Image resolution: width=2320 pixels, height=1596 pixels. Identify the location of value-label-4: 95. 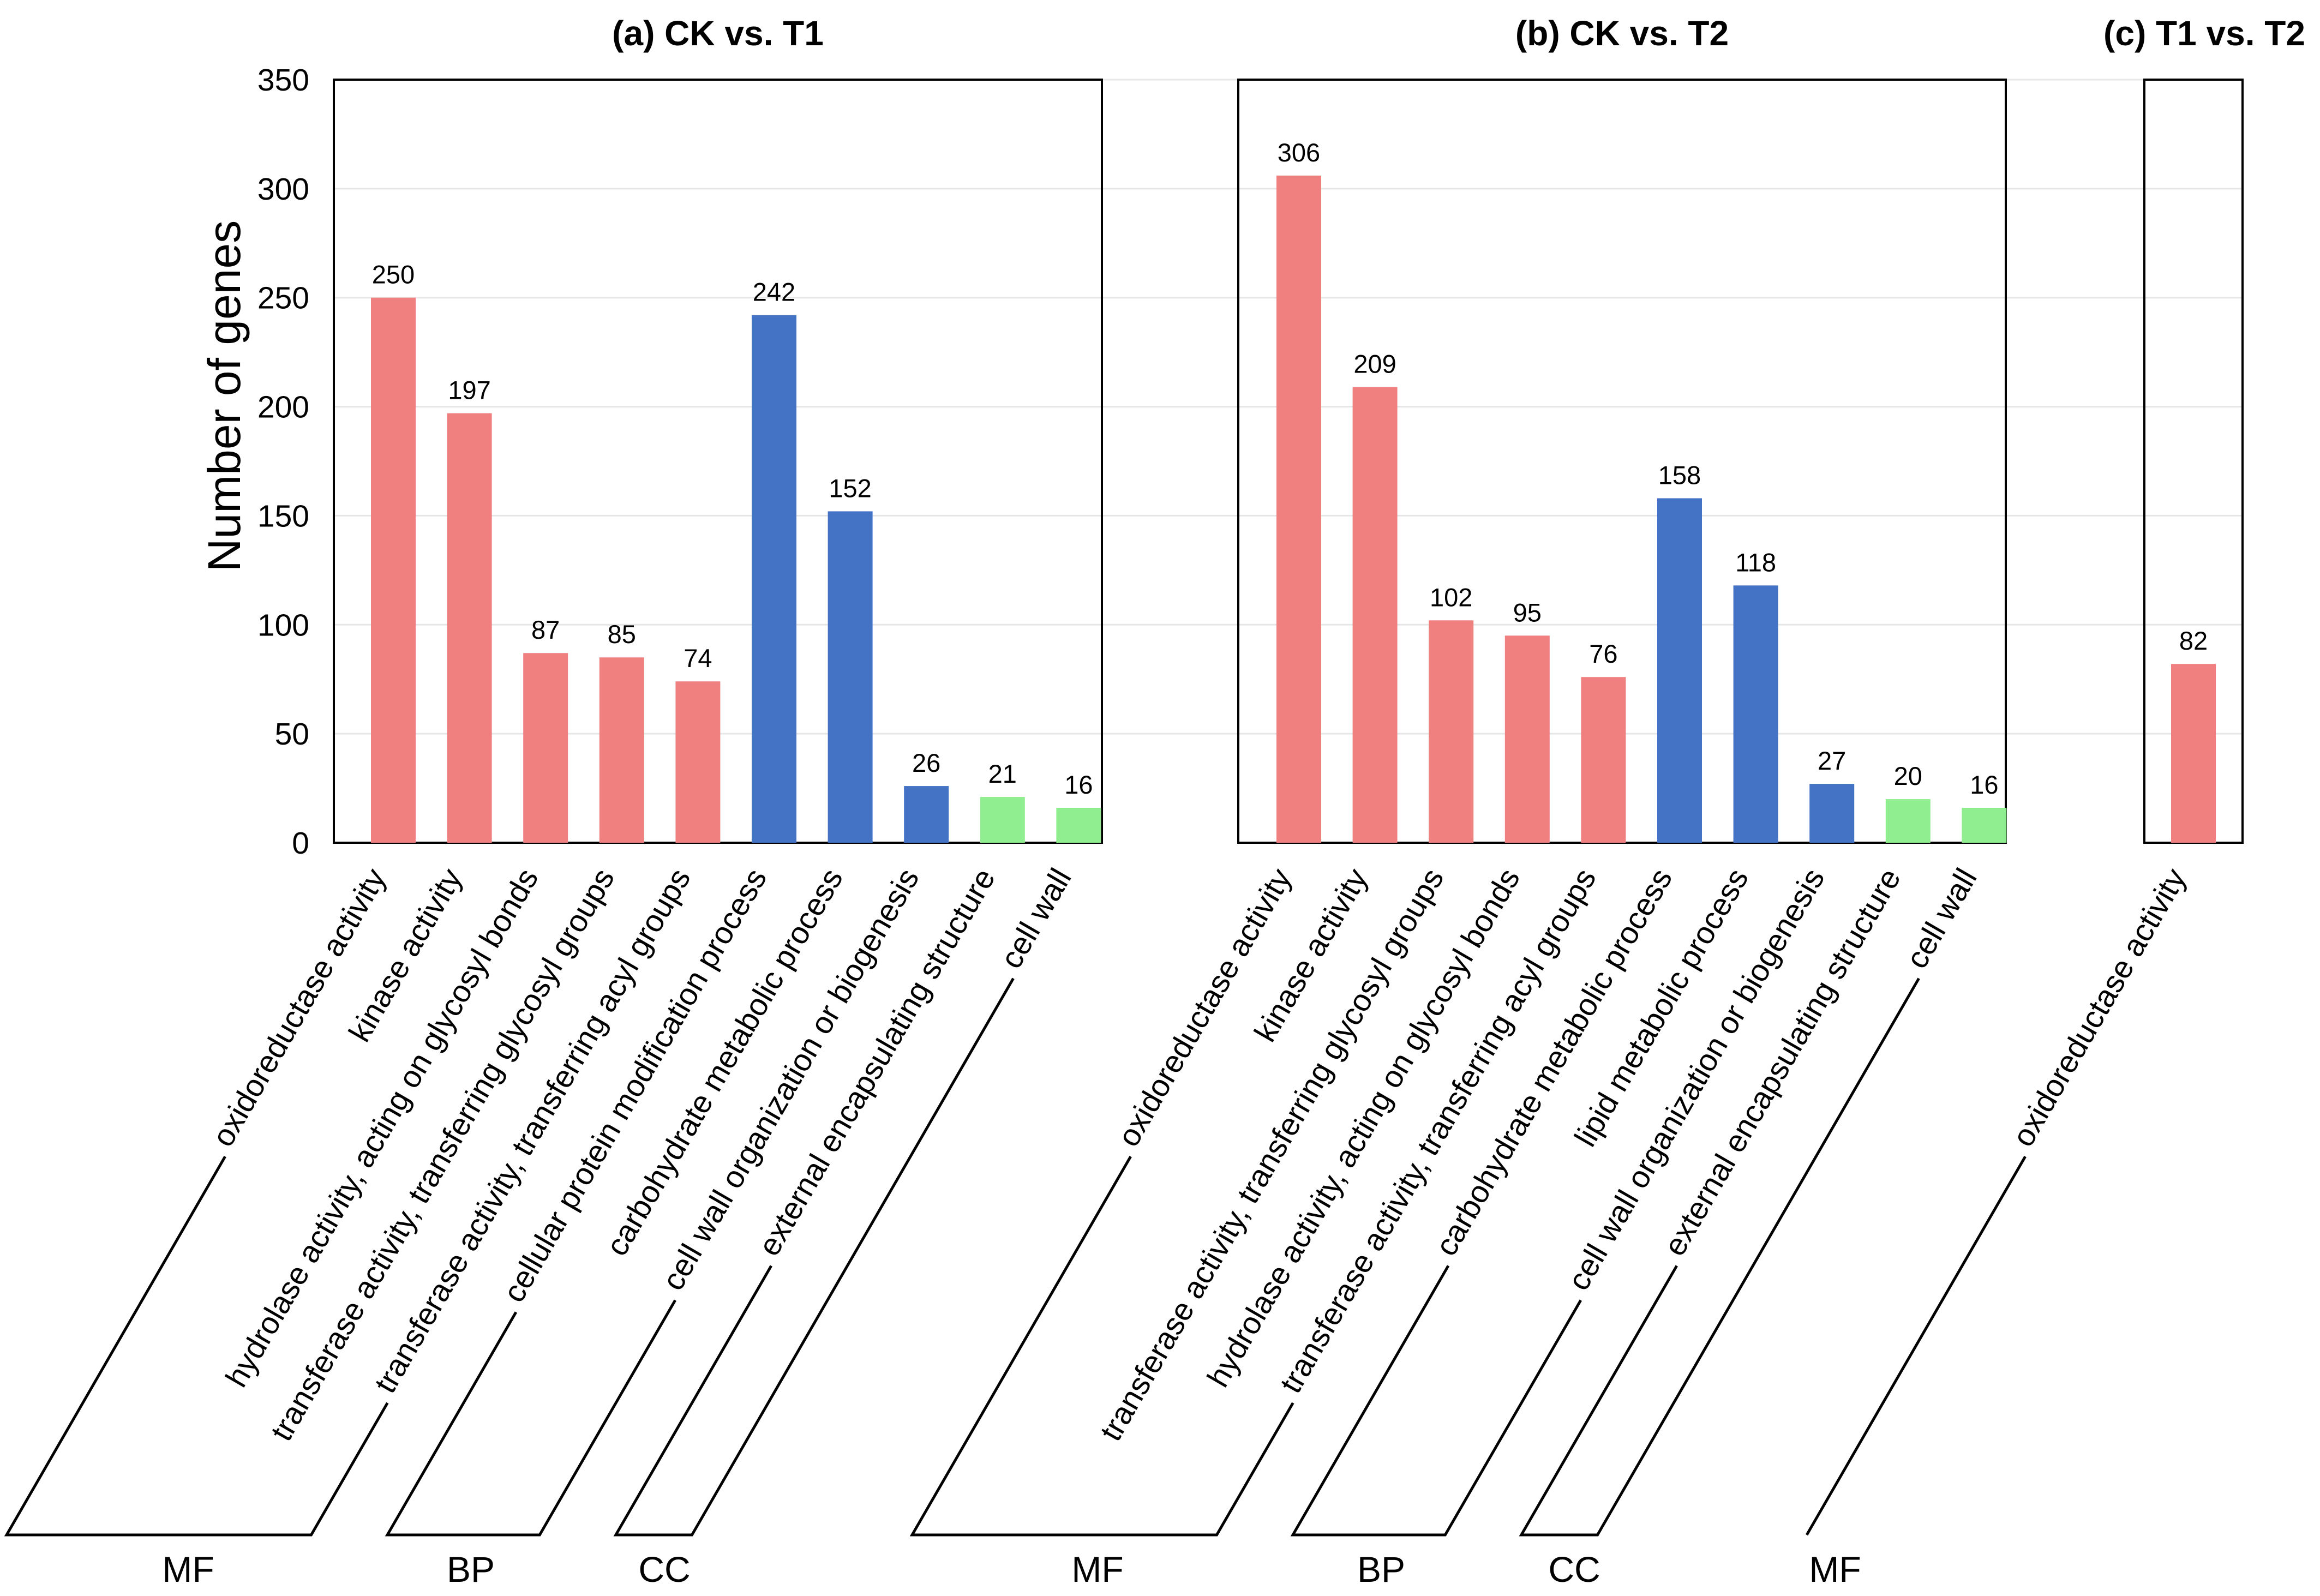
(1528, 612).